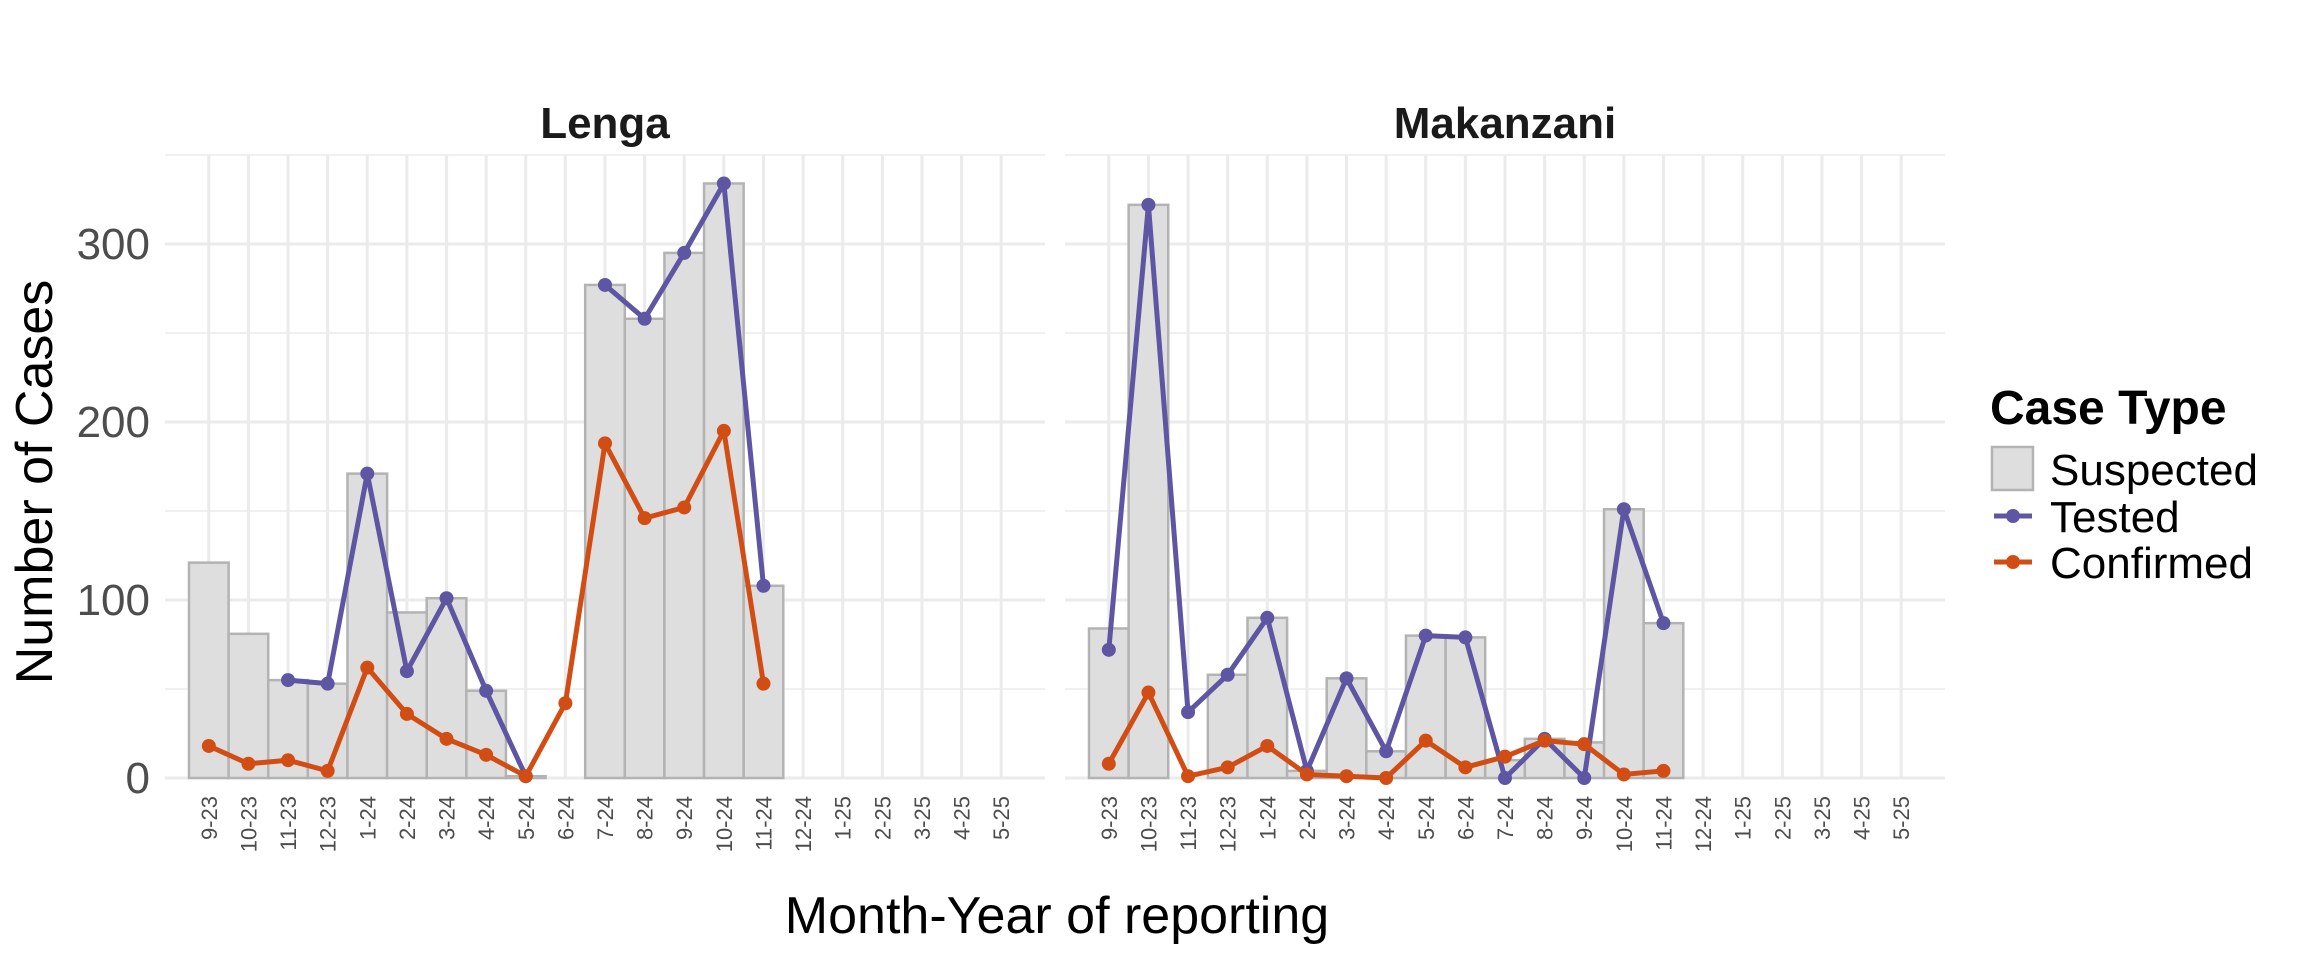 This screenshot has width=2304, height=960. I want to click on legend-key-suspected, so click(2012, 468).